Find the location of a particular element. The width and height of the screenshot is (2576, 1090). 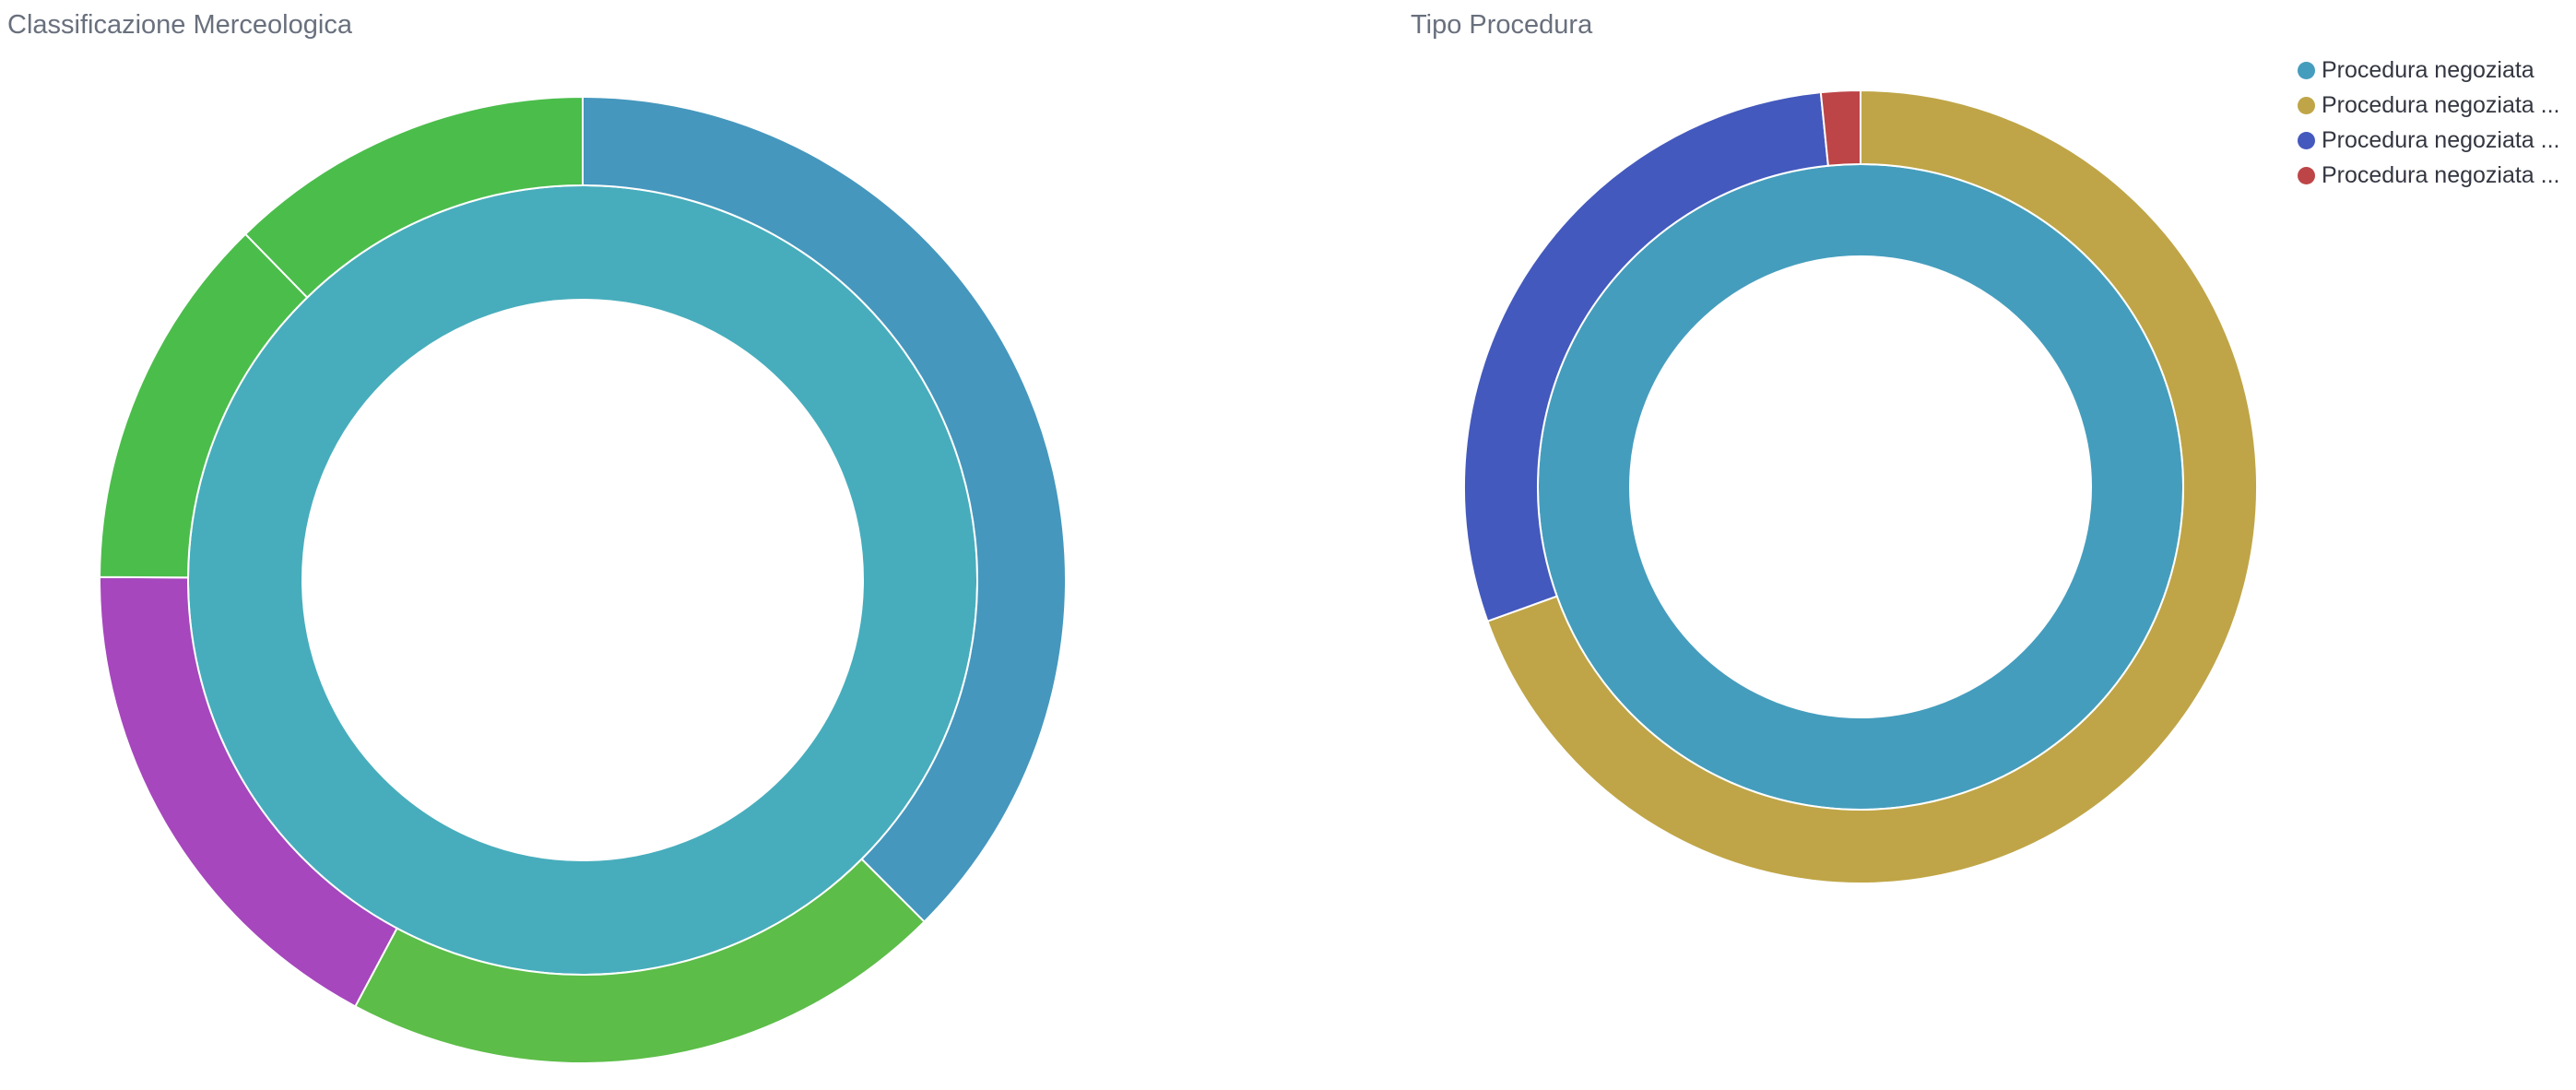

legend-item: Procedura negoziata is located at coordinates (2436, 70).